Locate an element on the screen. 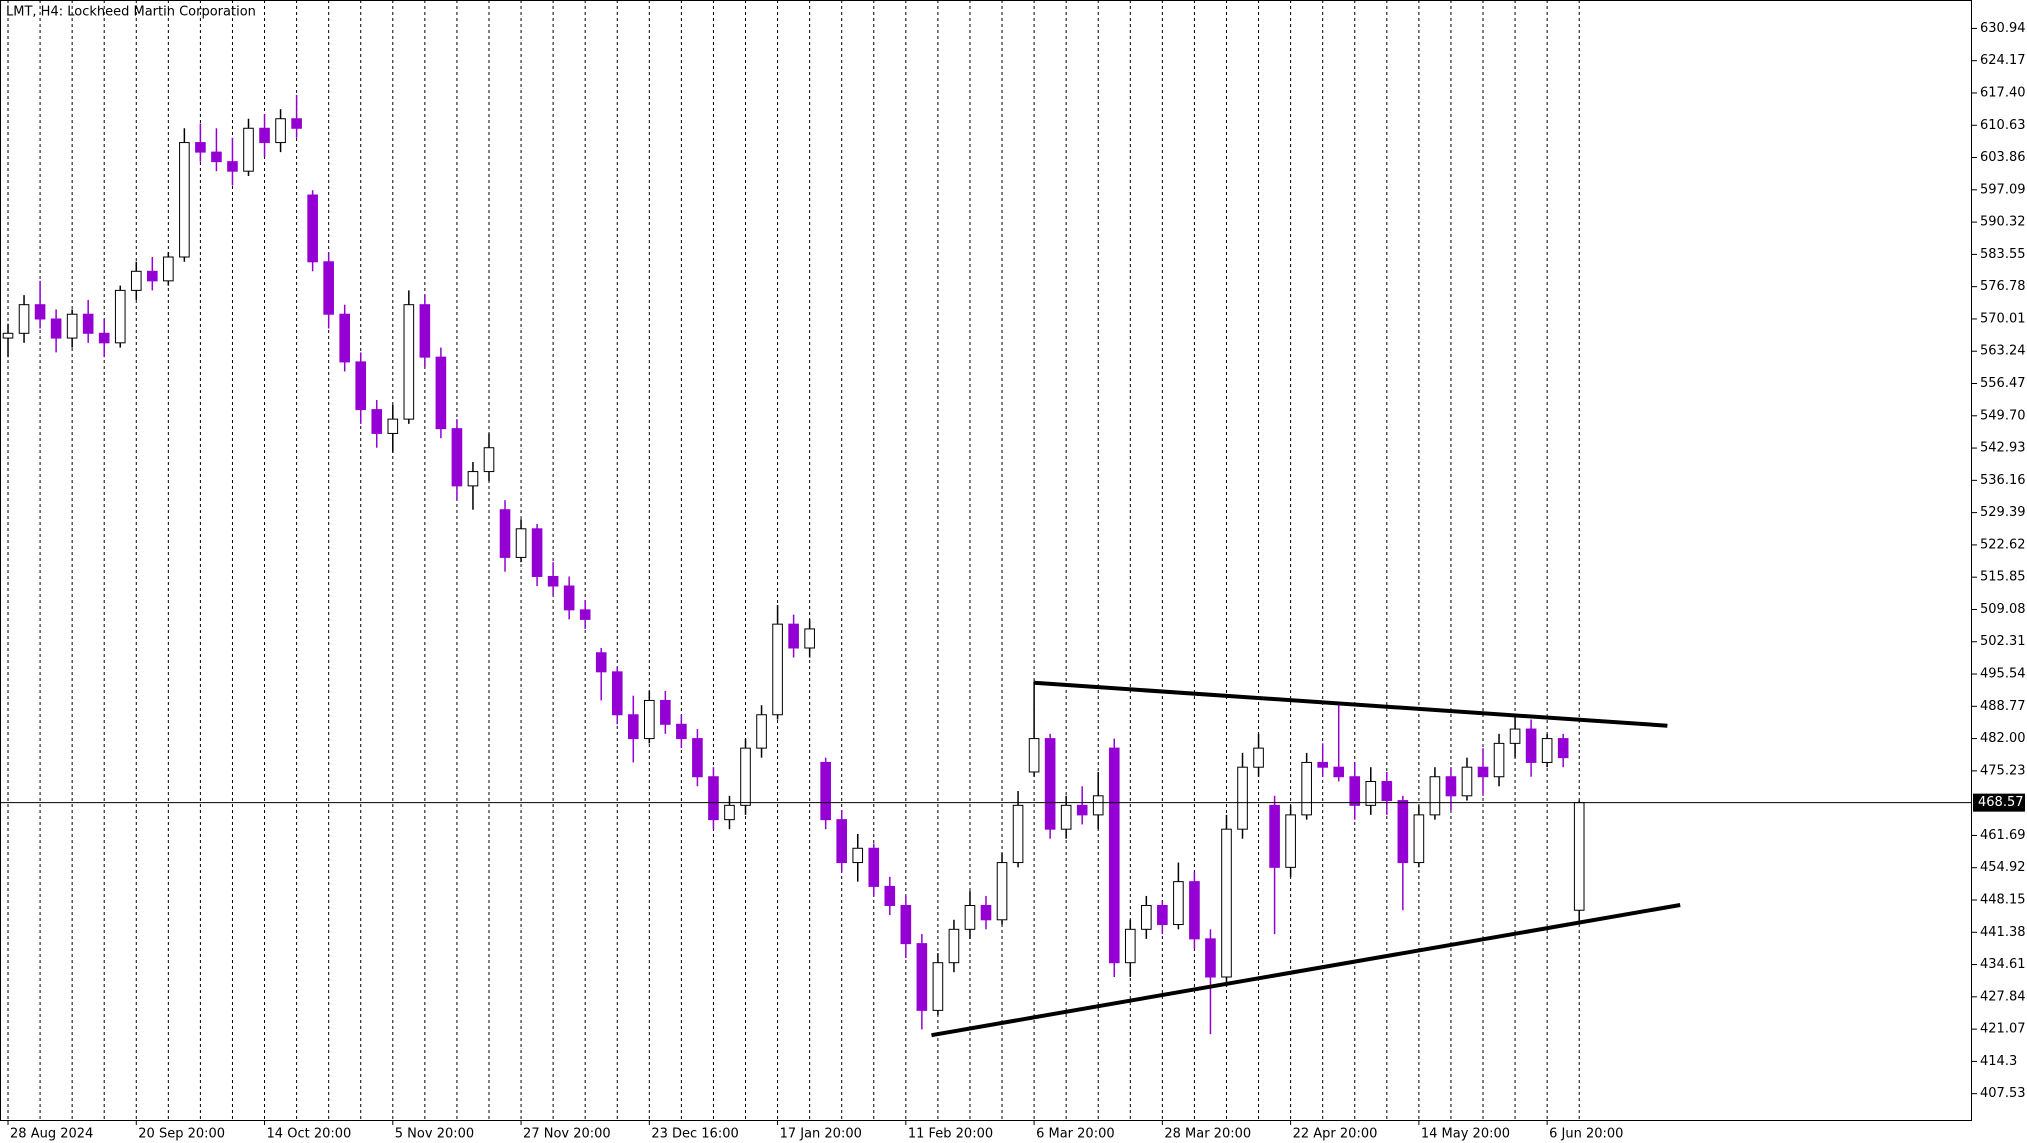 The width and height of the screenshot is (2027, 1143). x-tick-label: 23 Dec 16:00 is located at coordinates (694, 1134).